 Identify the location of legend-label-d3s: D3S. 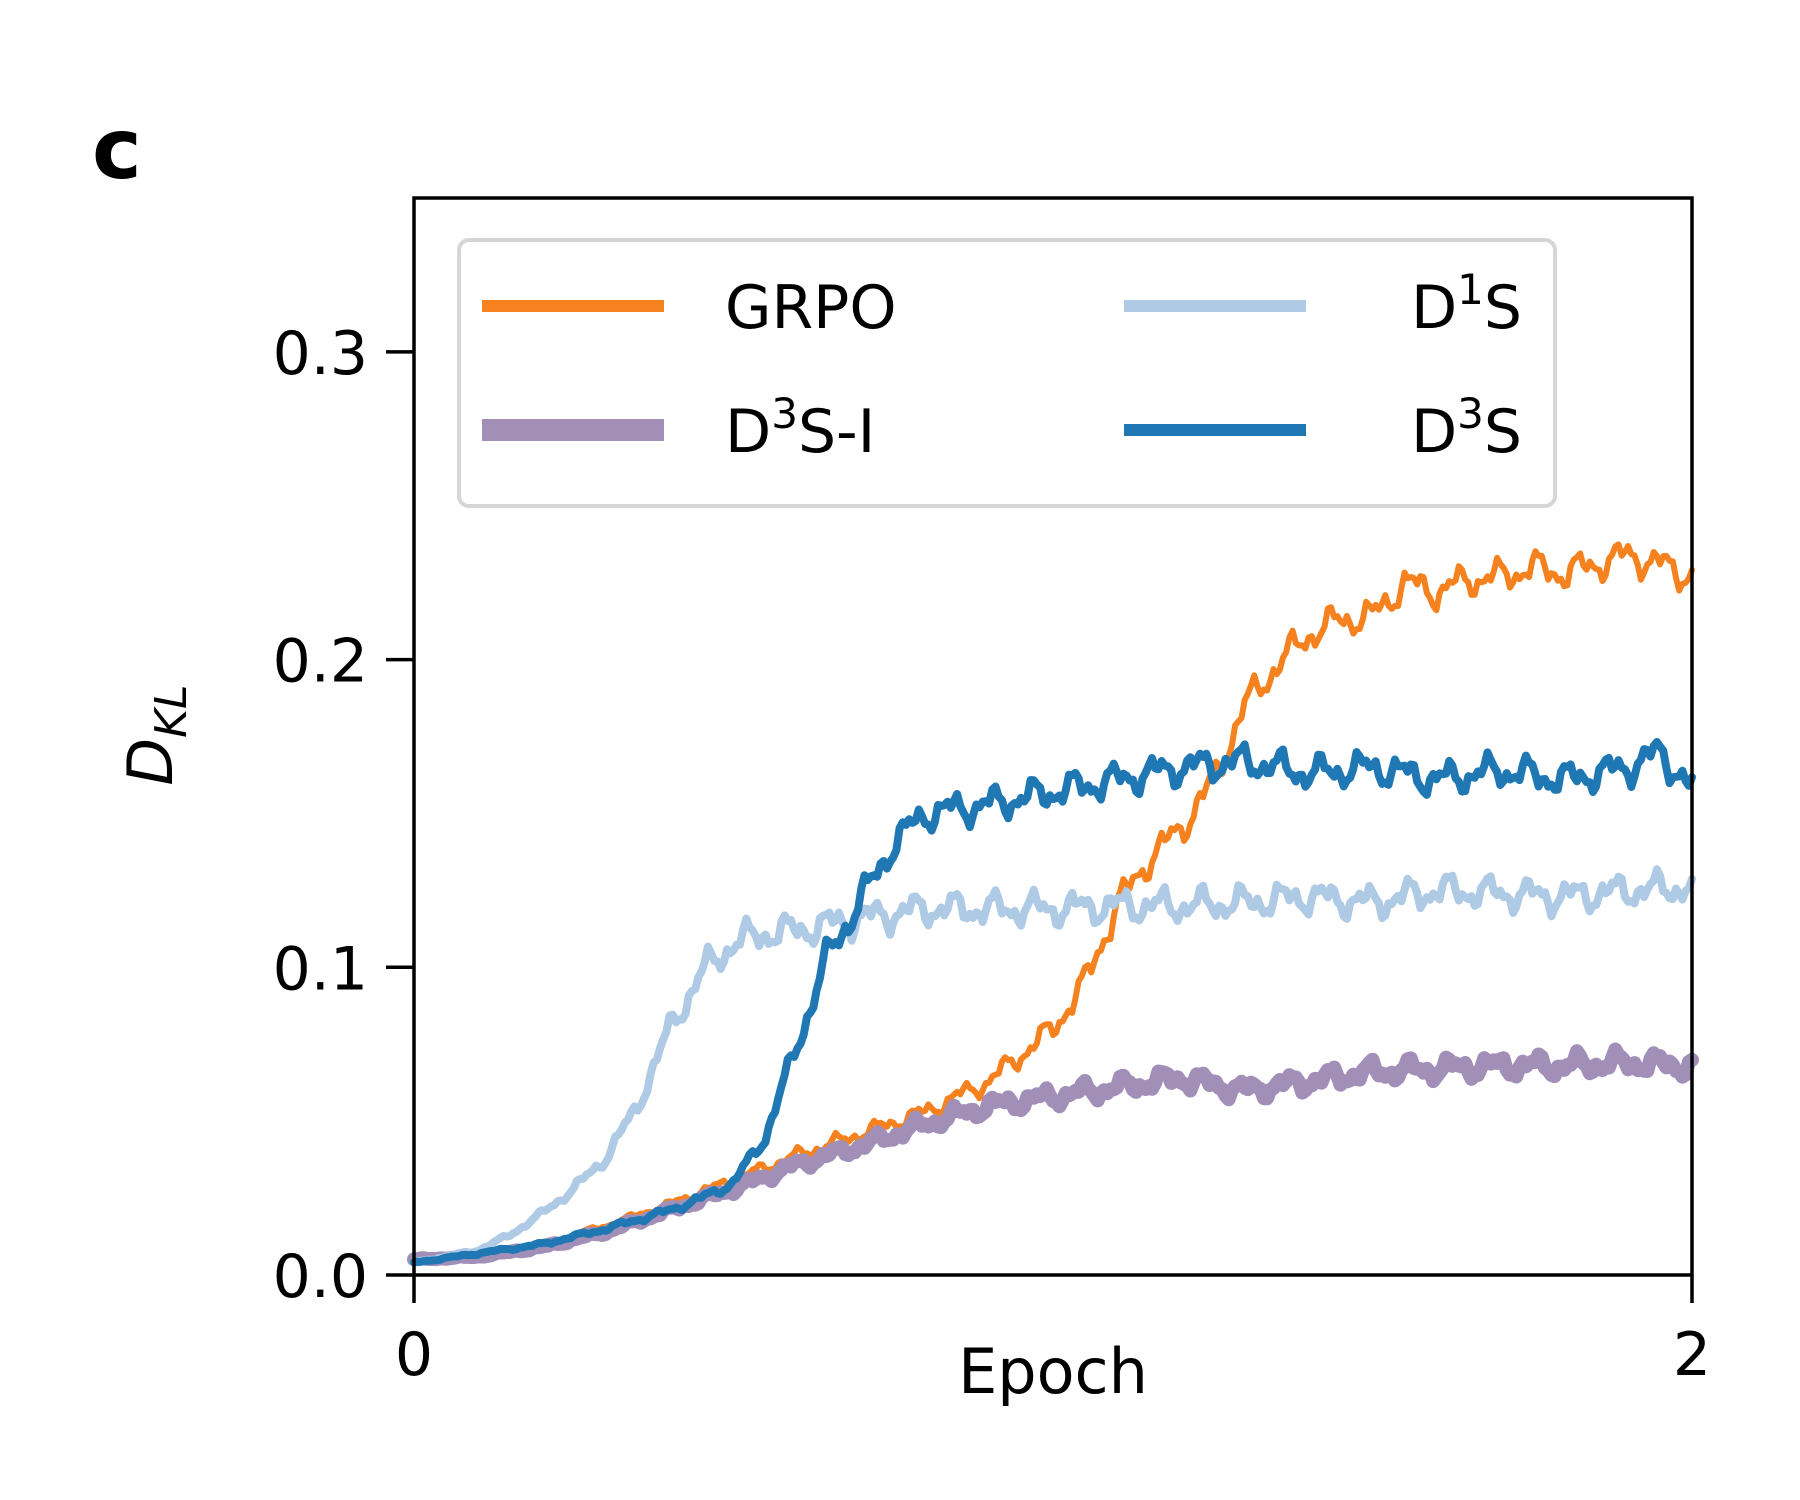
(1466, 428).